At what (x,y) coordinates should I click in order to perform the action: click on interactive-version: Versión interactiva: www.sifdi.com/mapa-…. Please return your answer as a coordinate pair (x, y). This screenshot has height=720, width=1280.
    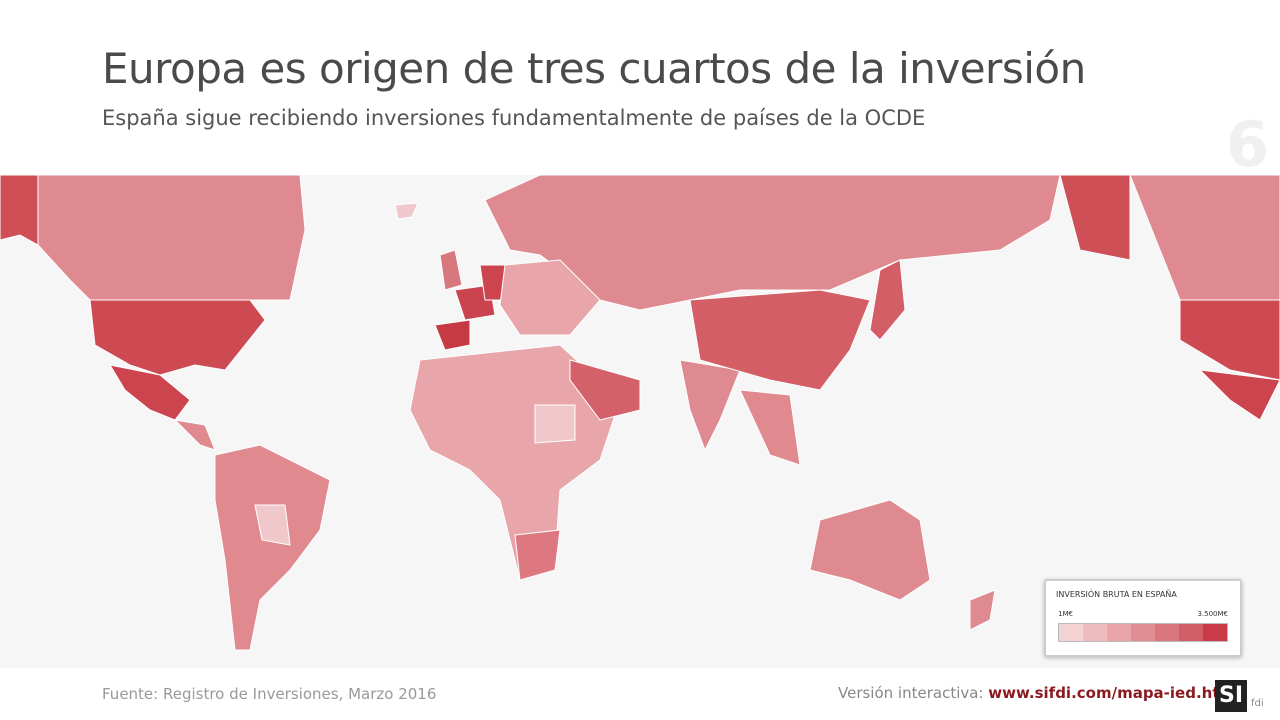
    Looking at the image, I should click on (1039, 693).